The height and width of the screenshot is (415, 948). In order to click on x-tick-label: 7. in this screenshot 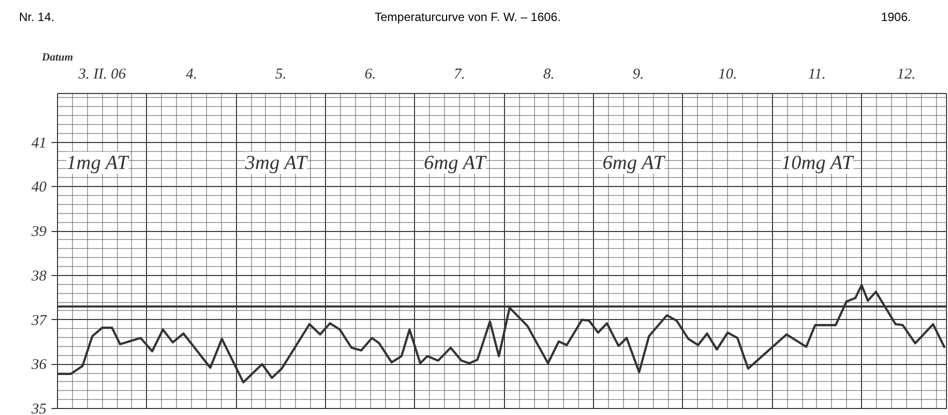, I will do `click(460, 74)`.